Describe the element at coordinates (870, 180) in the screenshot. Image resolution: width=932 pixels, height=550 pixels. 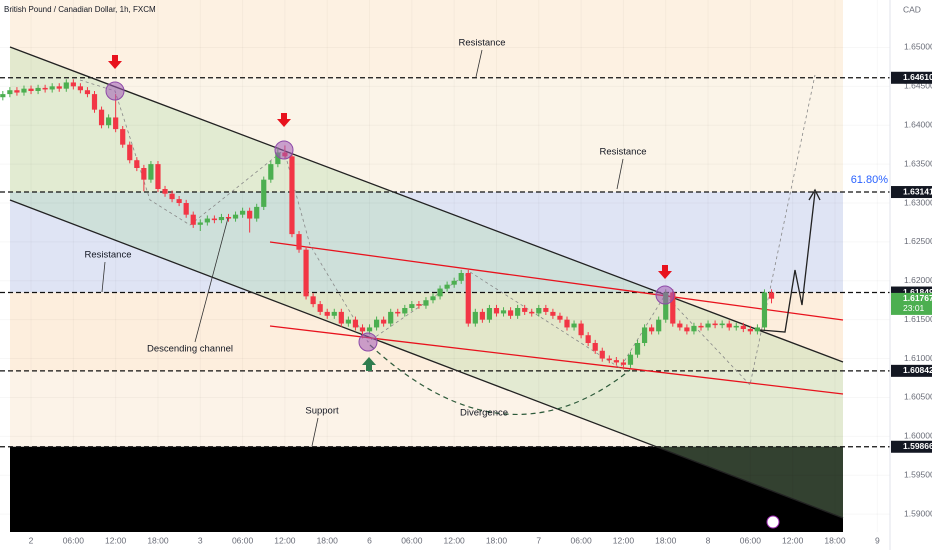
I see `fib-label: 61.80%` at that location.